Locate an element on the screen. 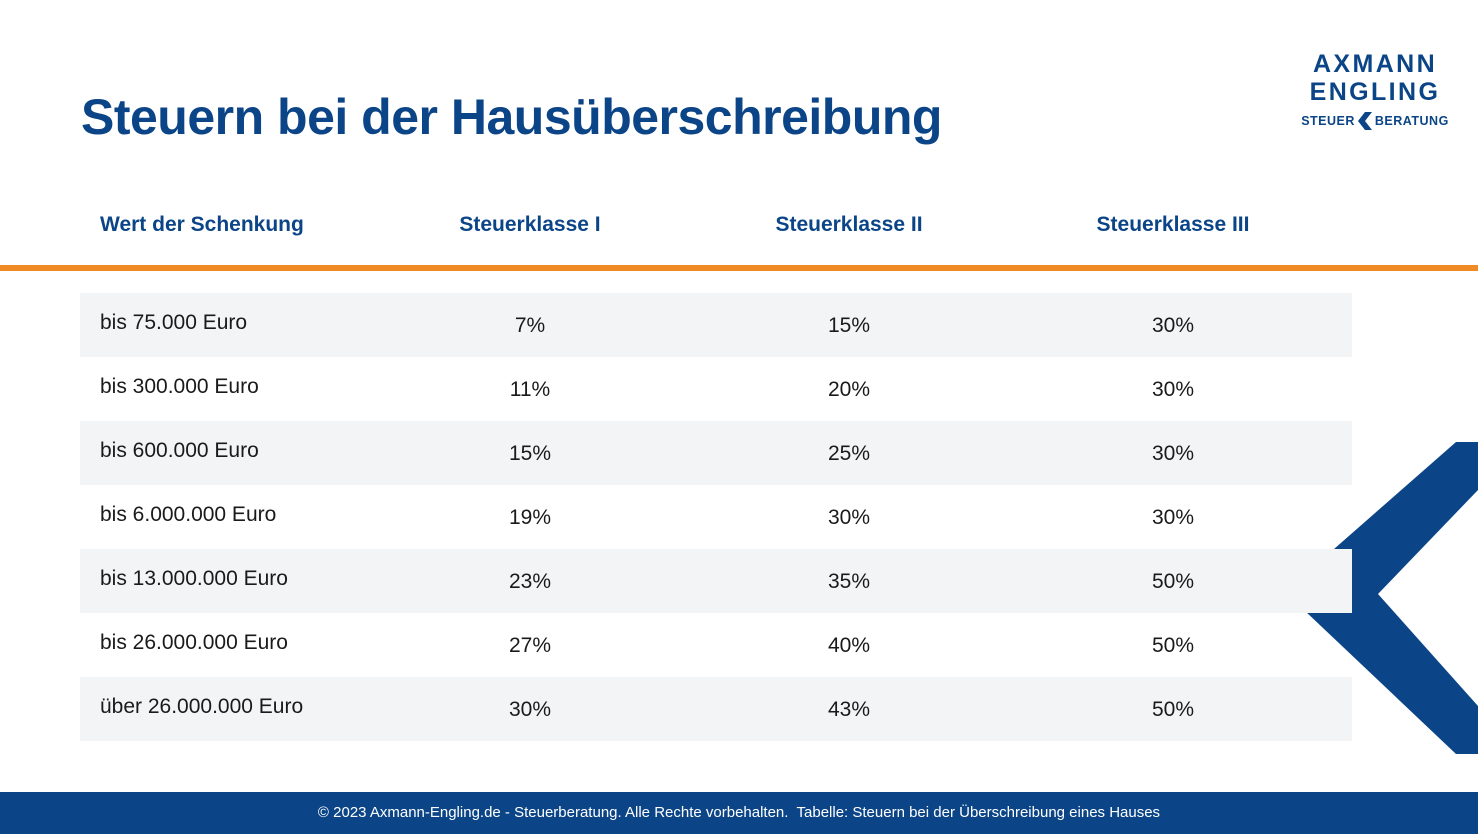 Image resolution: width=1478 pixels, height=834 pixels. cell-value: bis 13.000.000 Euro is located at coordinates (194, 578).